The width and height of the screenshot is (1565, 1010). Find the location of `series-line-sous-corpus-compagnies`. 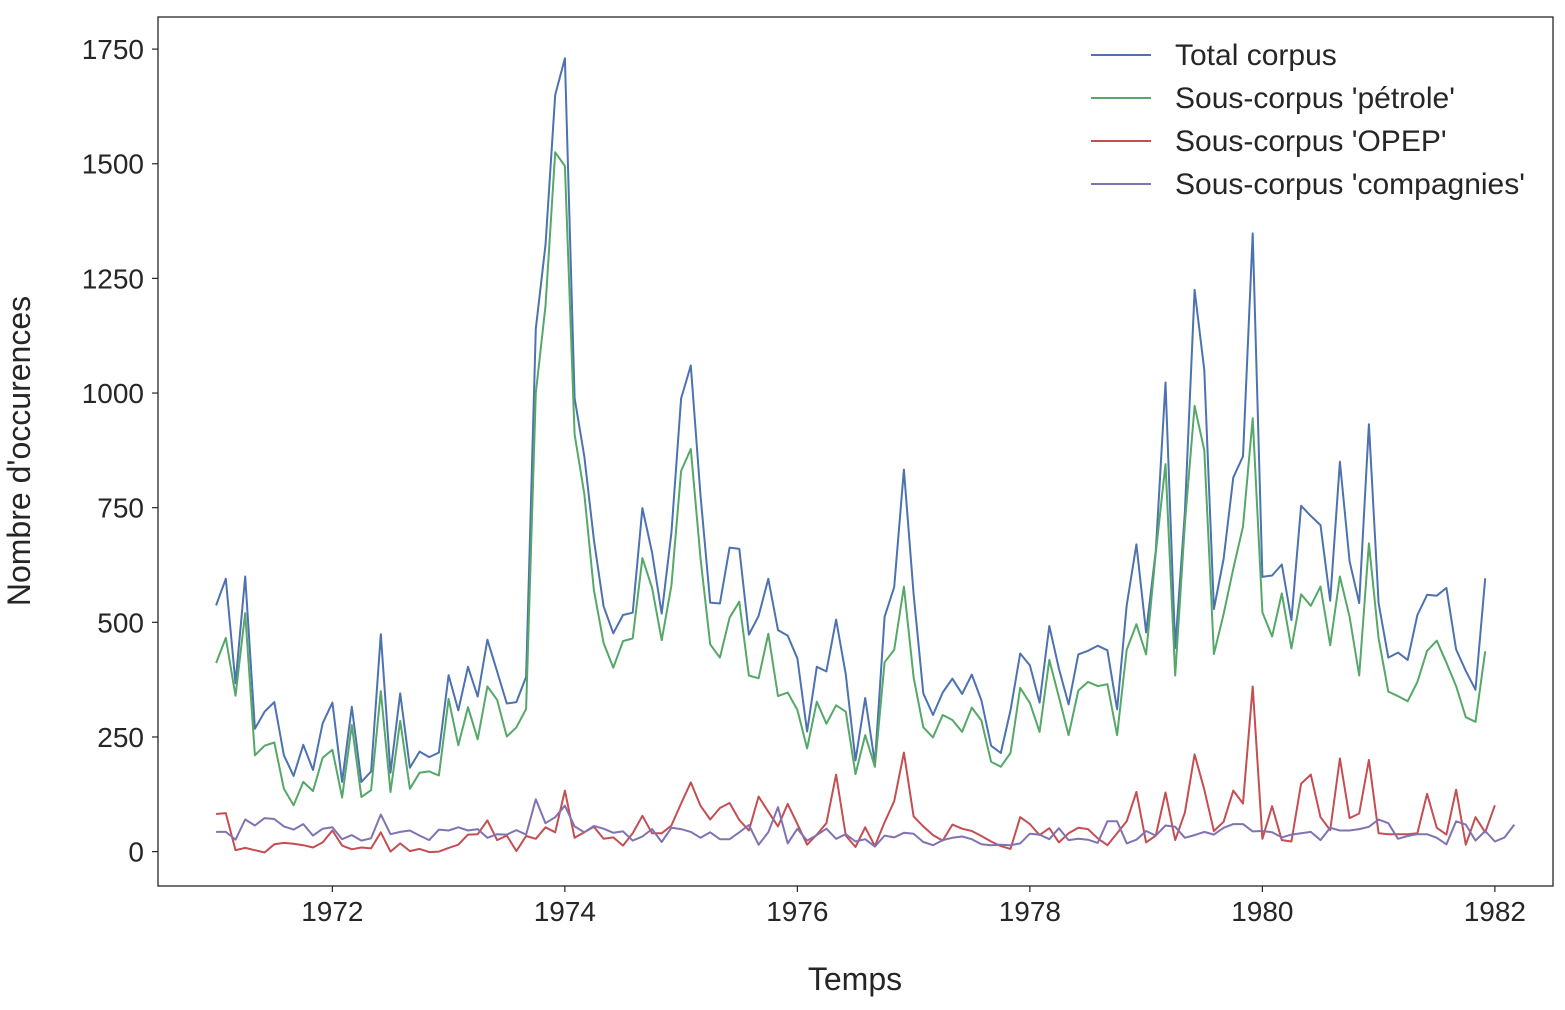

series-line-sous-corpus-compagnies is located at coordinates (866, 823).